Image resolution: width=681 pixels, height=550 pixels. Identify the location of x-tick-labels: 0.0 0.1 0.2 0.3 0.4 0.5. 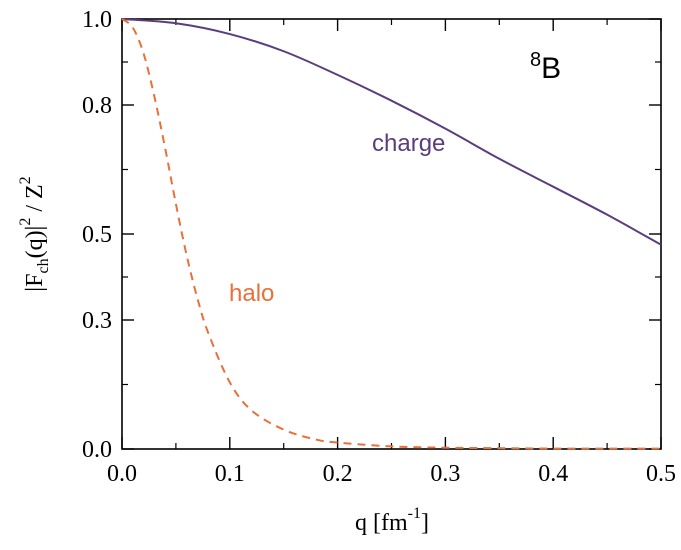
(391, 474).